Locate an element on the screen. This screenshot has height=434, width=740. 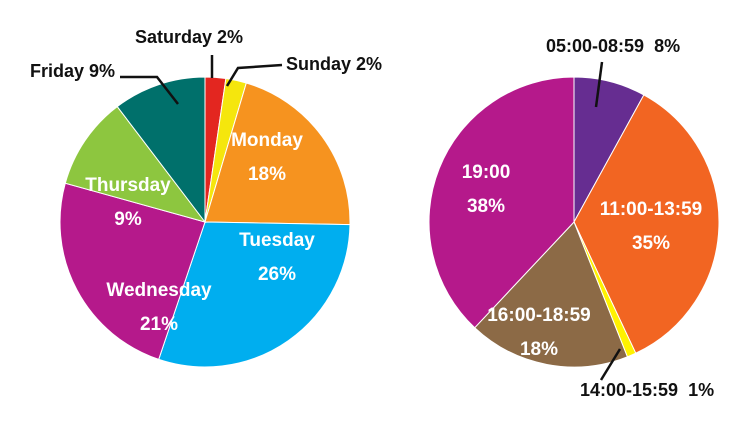
slice-label-monday: Monday is located at coordinates (267, 140).